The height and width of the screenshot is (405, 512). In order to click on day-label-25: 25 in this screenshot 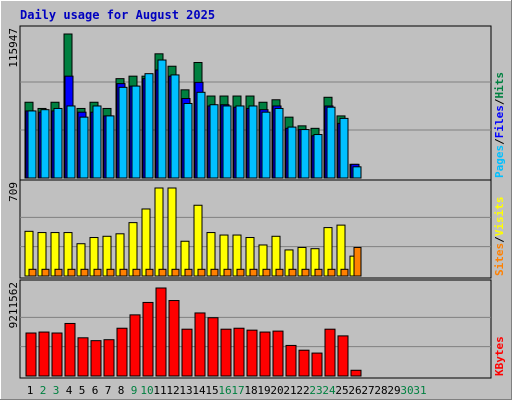, I will do `click(341, 390)`.